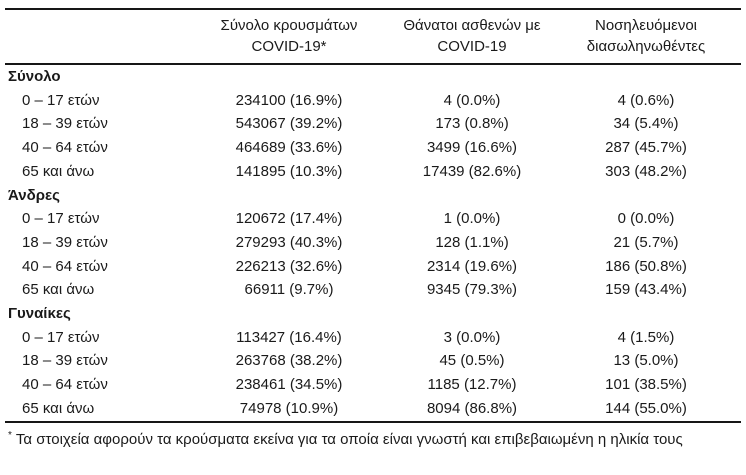 The height and width of the screenshot is (475, 746). I want to click on deaths-cell: 2314 (19.6%), so click(472, 266).